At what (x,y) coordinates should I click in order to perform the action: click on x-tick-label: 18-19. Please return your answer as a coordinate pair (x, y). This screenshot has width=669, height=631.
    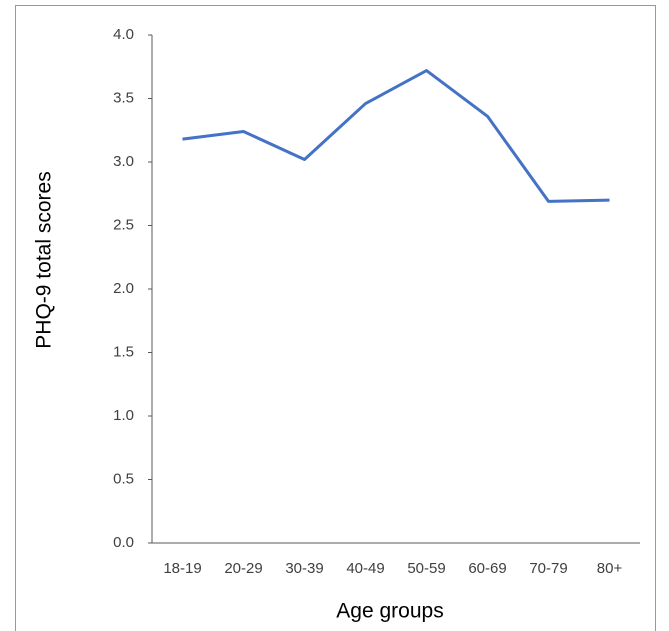
    Looking at the image, I should click on (182, 568).